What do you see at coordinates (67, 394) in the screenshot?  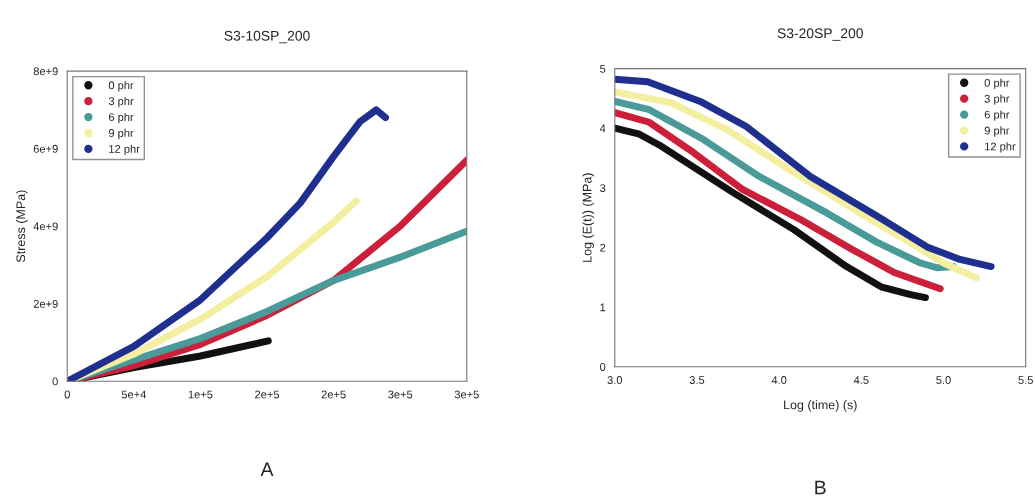 I see `x-tick-label: 0` at bounding box center [67, 394].